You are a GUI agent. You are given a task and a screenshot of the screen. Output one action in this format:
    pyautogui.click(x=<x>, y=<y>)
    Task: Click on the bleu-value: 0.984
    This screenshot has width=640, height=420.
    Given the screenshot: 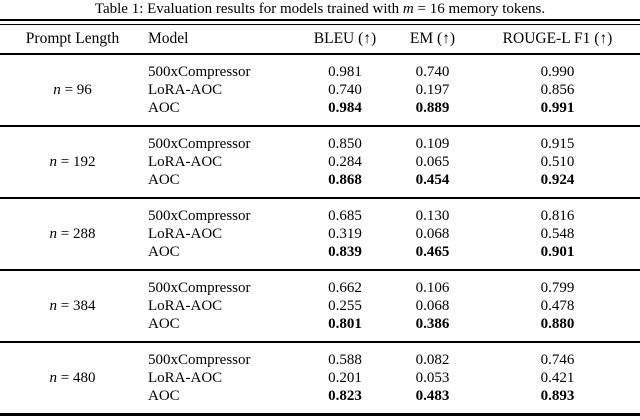 What is the action you would take?
    pyautogui.click(x=345, y=108)
    